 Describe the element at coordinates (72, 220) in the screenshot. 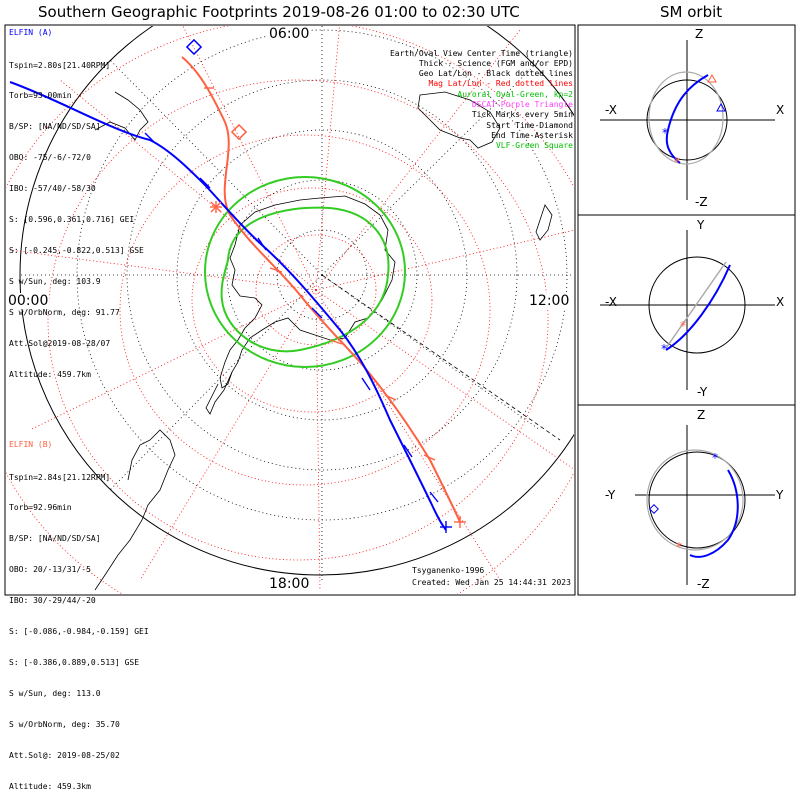

I see `elfin-a-line: S: [0.596,0.361,0.716] GEI` at that location.